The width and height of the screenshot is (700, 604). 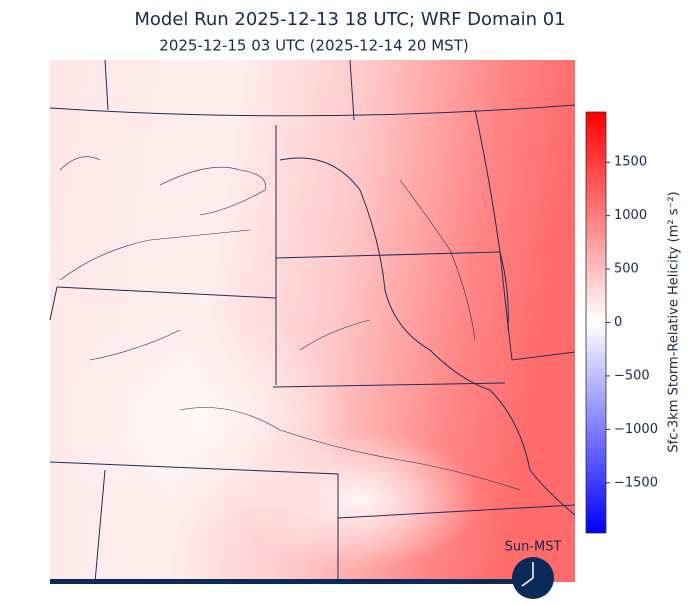 What do you see at coordinates (285, 581) in the screenshot?
I see `time-bar` at bounding box center [285, 581].